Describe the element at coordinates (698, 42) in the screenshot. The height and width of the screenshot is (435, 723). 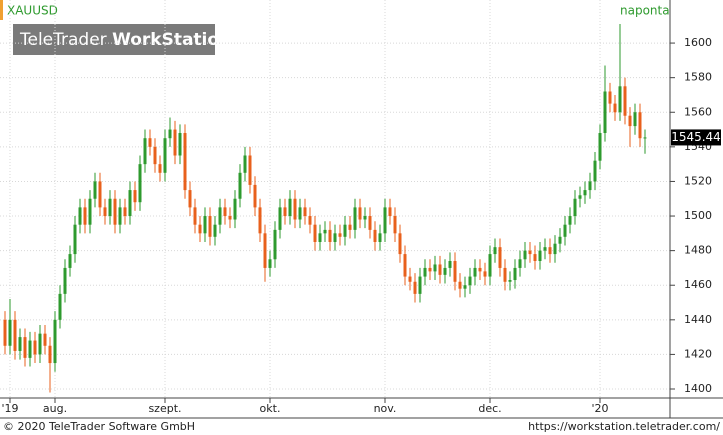
I see `y-tick-label: 1600` at that location.